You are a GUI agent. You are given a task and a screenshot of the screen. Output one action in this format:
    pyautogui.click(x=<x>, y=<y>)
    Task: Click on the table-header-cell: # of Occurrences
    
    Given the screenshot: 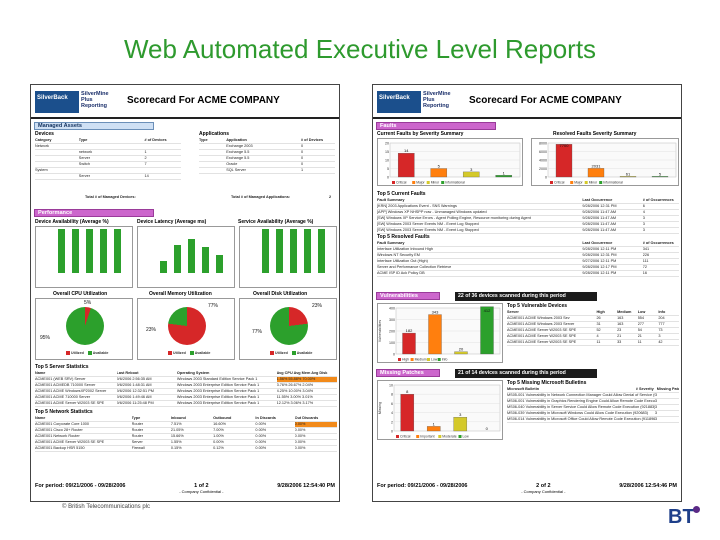 What is the action you would take?
    pyautogui.click(x=658, y=243)
    